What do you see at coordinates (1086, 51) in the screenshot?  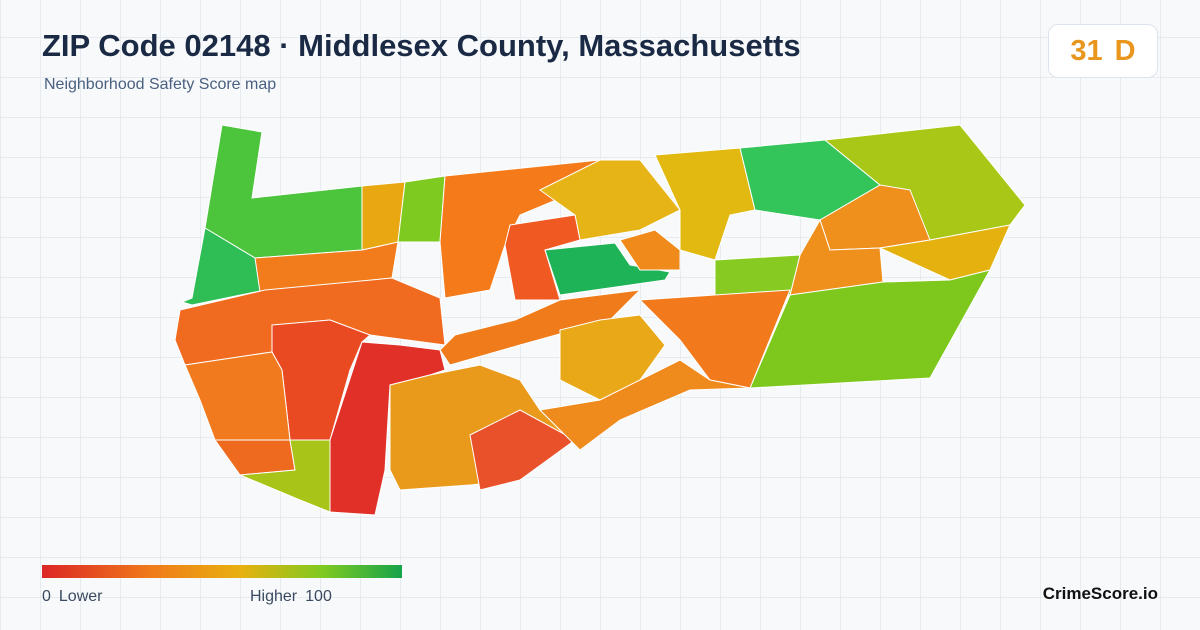 I see `score-value: 31` at bounding box center [1086, 51].